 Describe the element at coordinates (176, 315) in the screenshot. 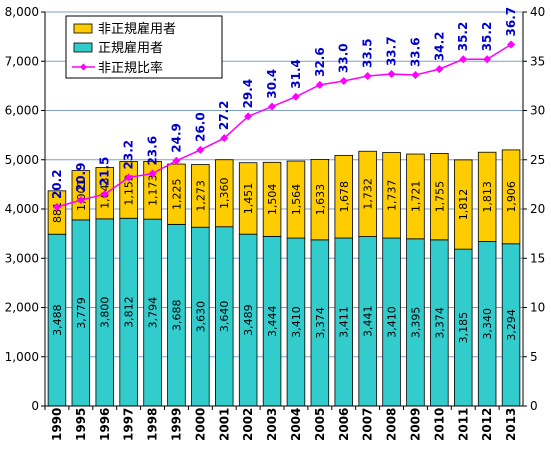

I see `bar-label-regular: 3,688` at that location.